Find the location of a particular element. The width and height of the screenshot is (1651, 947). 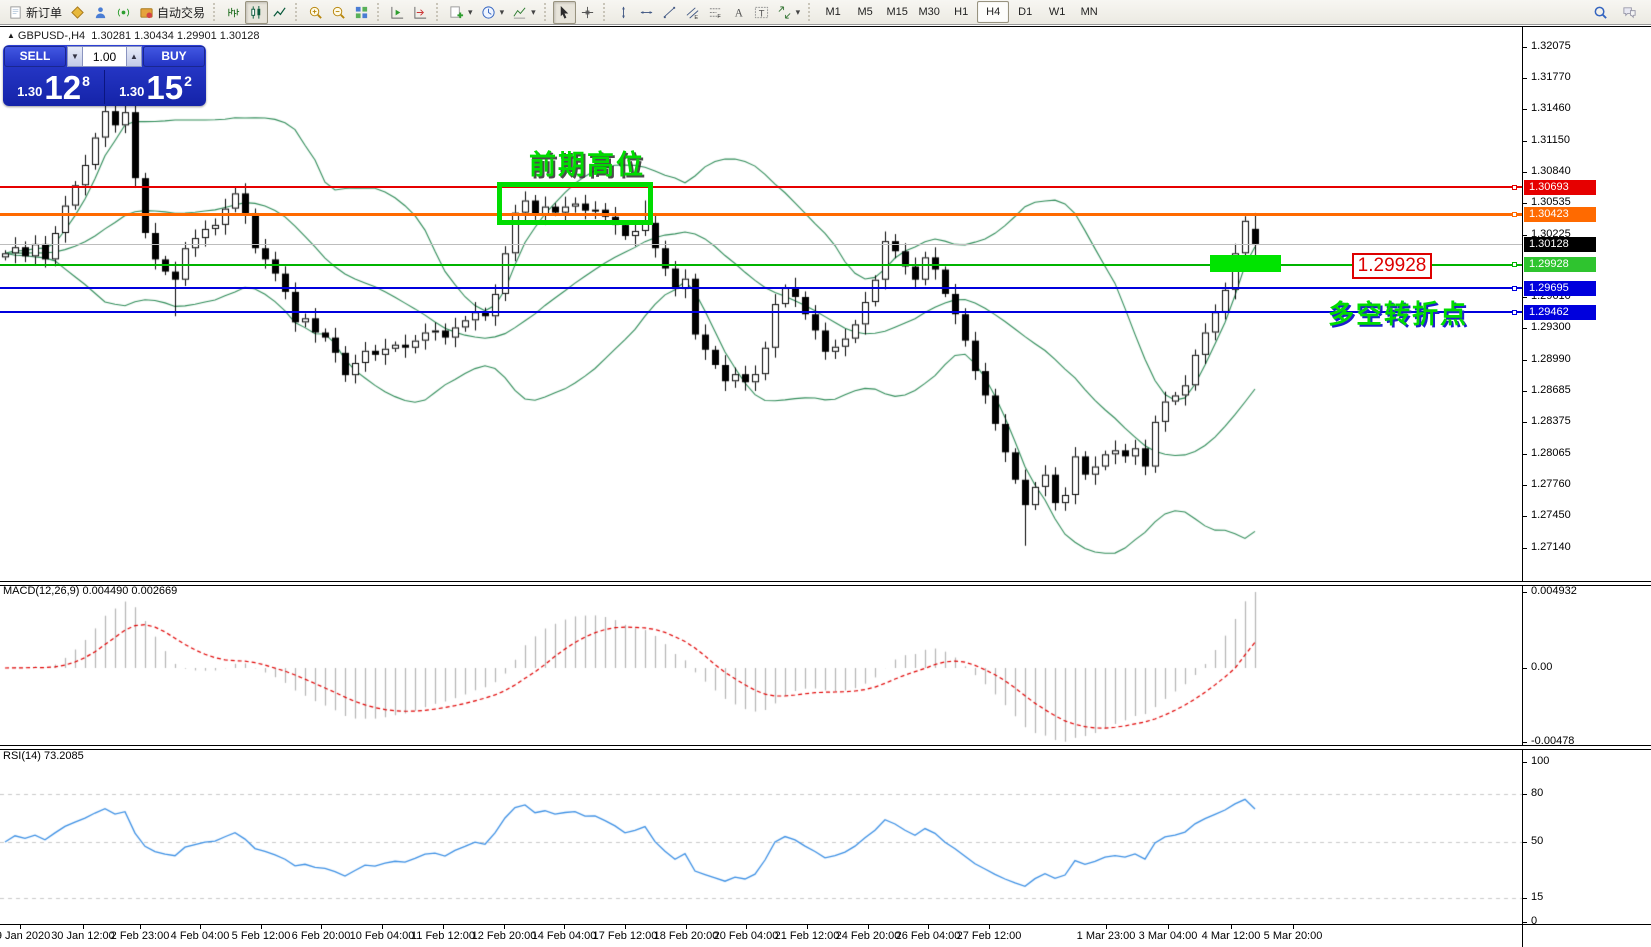

hline-1.29462 is located at coordinates (761, 312).